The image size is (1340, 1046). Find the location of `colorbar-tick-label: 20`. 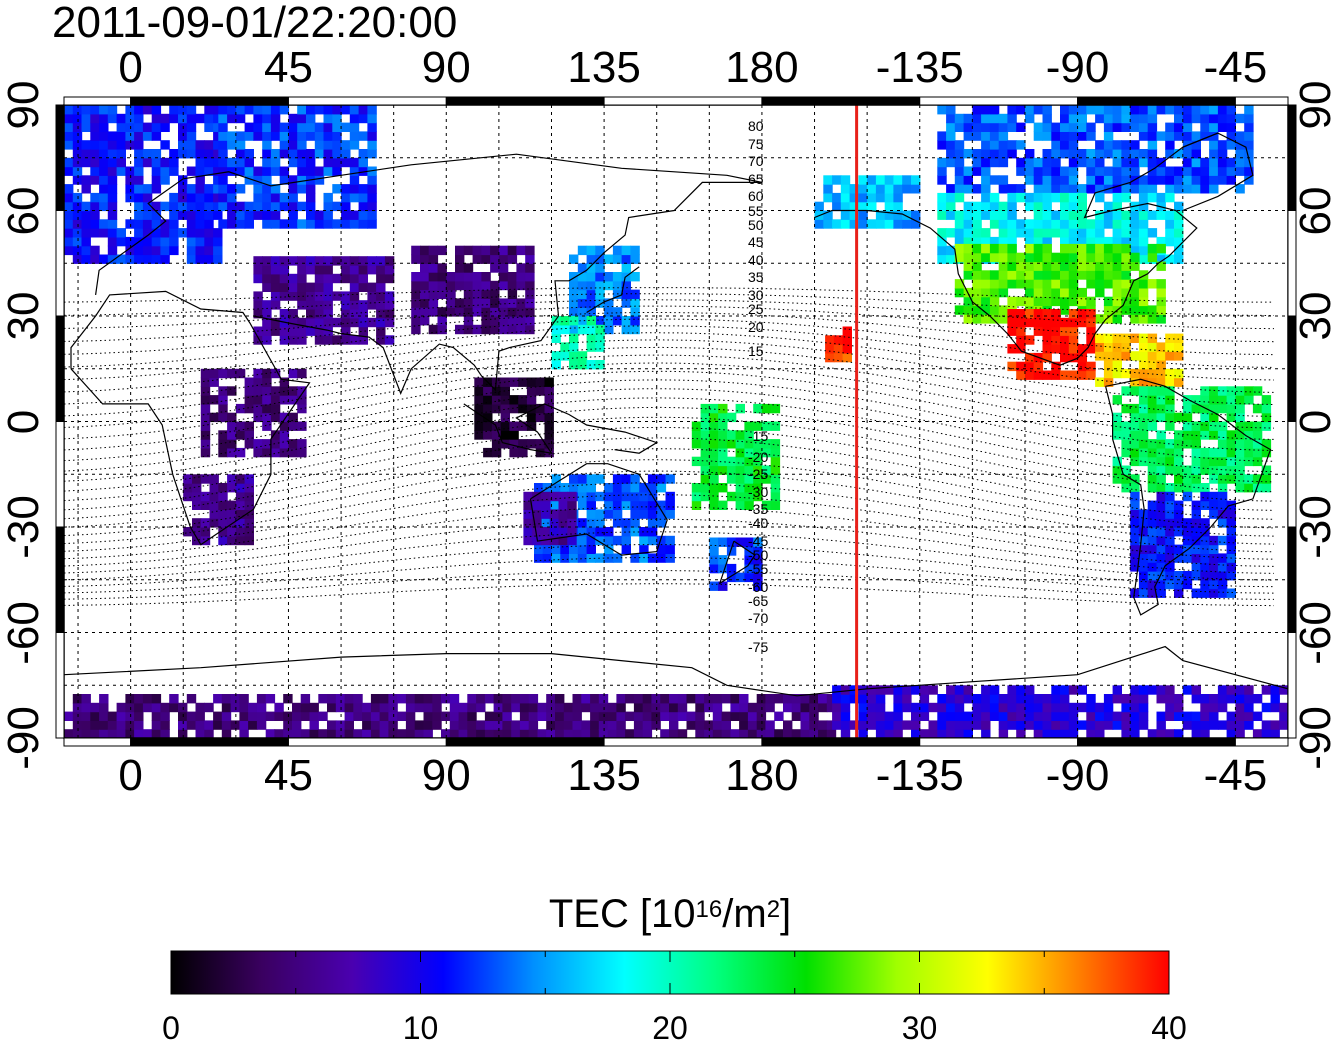

colorbar-tick-label: 20 is located at coordinates (670, 1028).